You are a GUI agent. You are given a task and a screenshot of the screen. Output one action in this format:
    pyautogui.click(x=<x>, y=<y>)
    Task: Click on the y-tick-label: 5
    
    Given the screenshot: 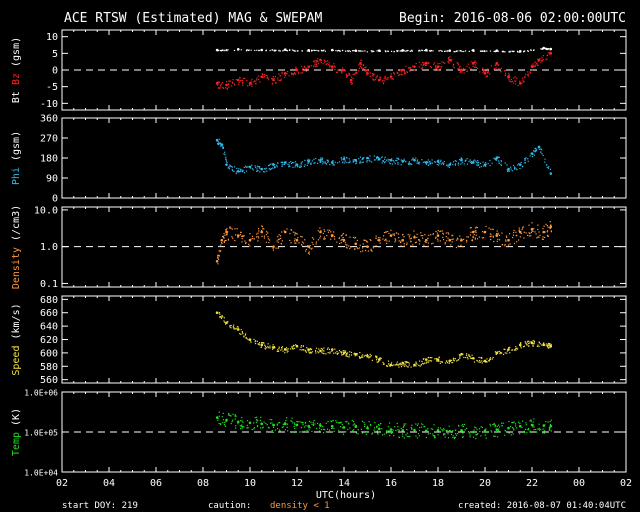 What is the action you would take?
    pyautogui.click(x=55, y=54)
    